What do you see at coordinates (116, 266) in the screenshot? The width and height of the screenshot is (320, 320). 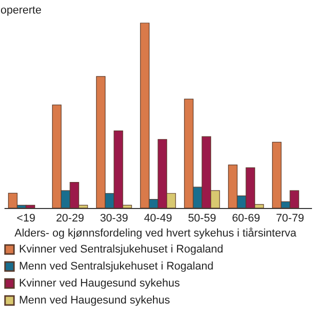 I see `legend-label: Menn ved Sentralsjukehuset i Rogaland` at bounding box center [116, 266].